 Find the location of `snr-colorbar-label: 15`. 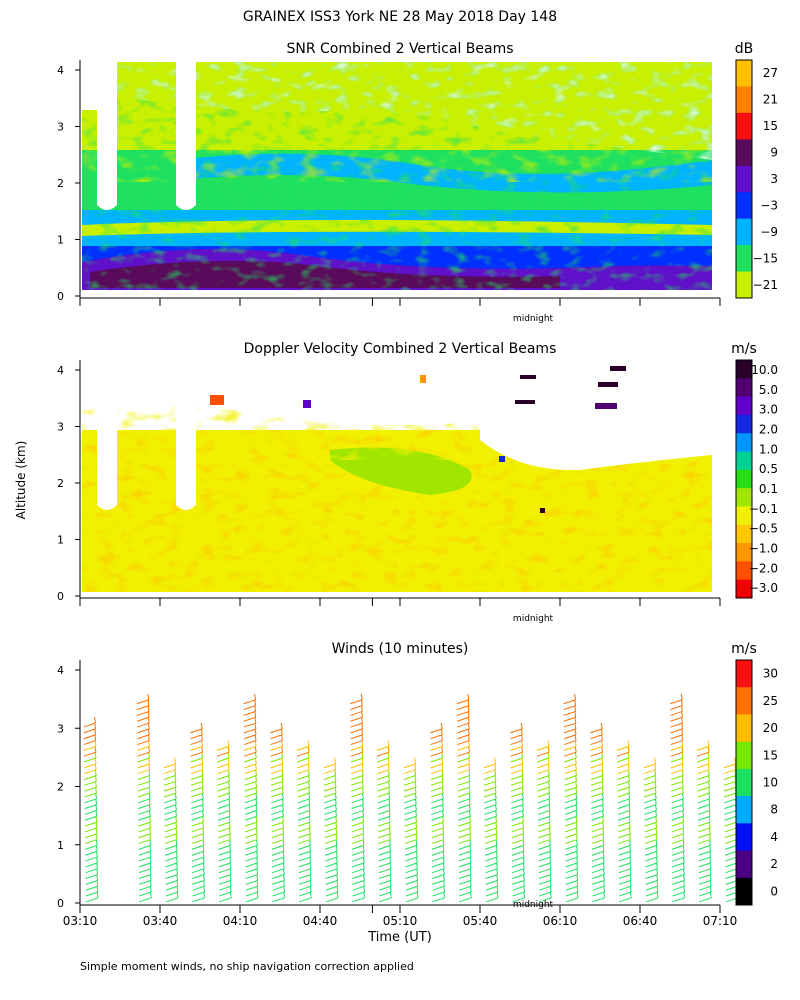

snr-colorbar-label: 15 is located at coordinates (770, 126).